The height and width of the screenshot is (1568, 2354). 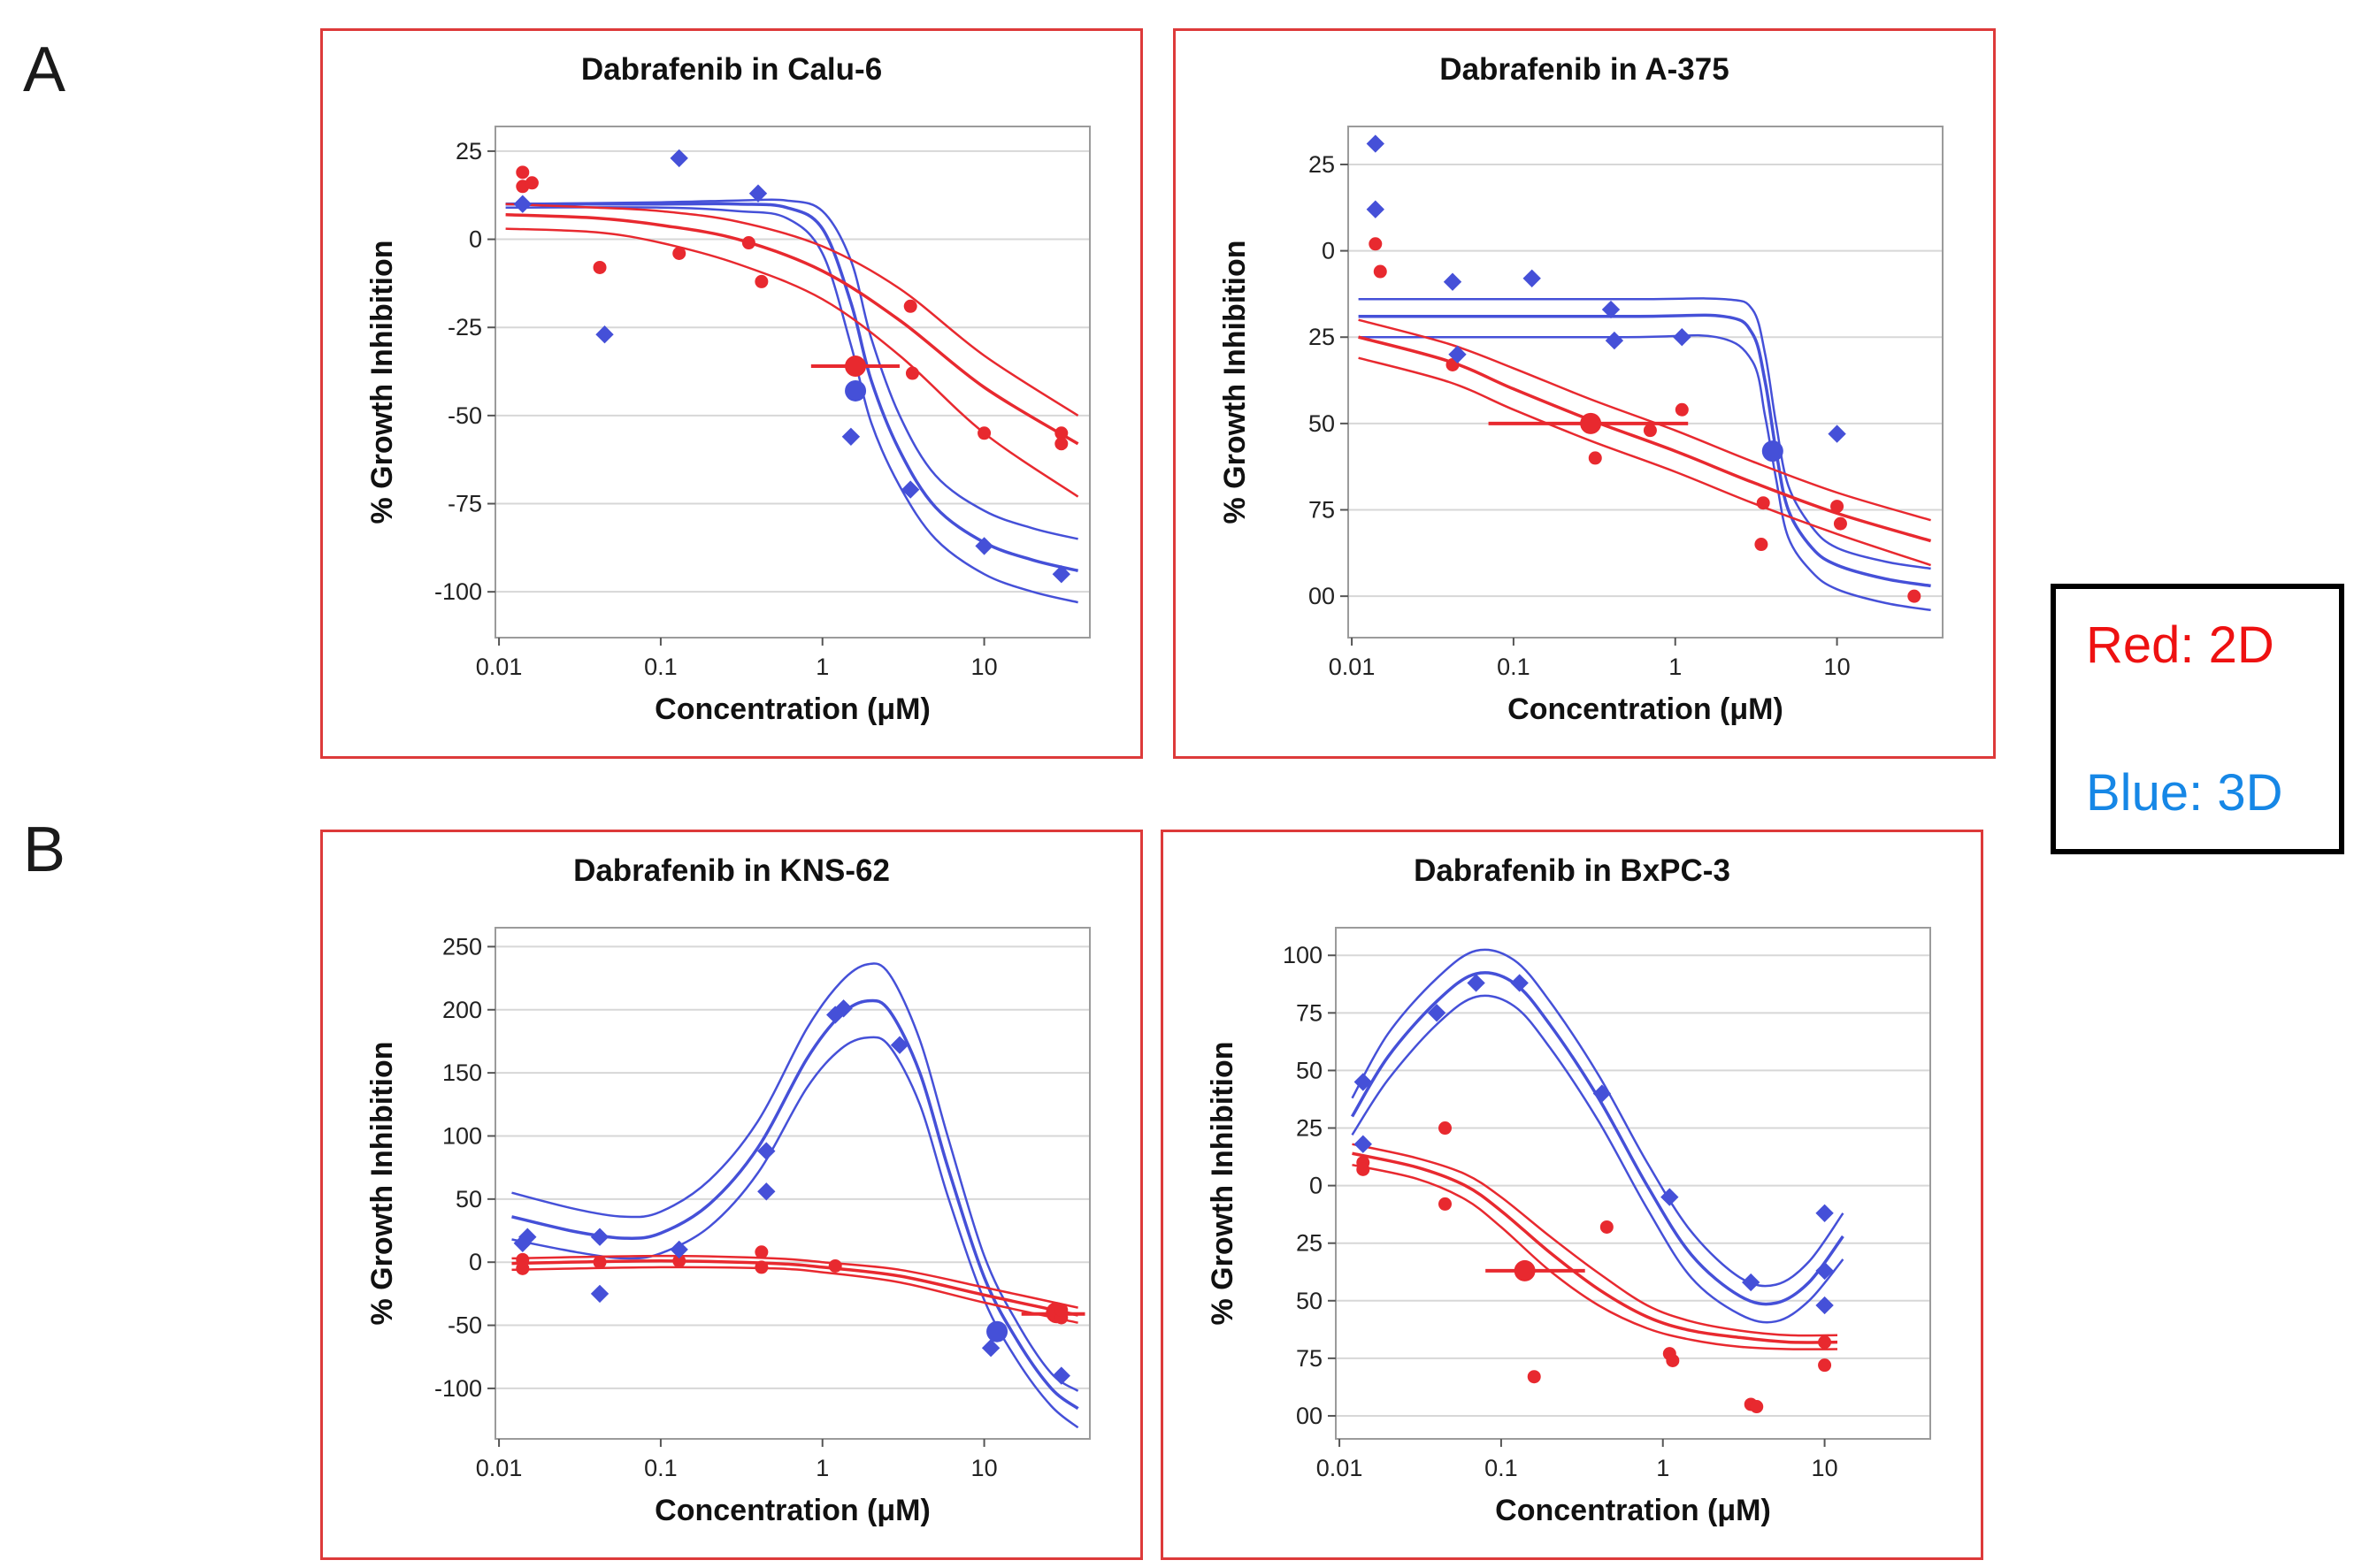 What do you see at coordinates (462, 1072) in the screenshot?
I see `y-tick-label: 150` at bounding box center [462, 1072].